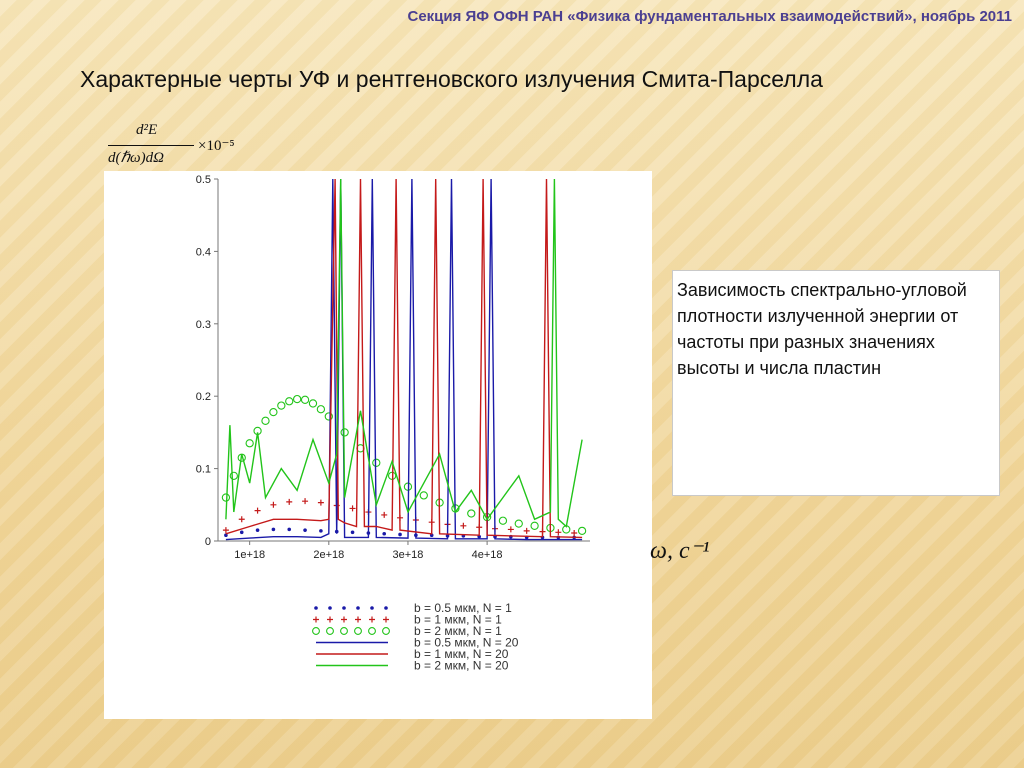 The width and height of the screenshot is (1024, 768). Describe the element at coordinates (207, 361) in the screenshot. I see `y-axis-ticks: 0 0.1 0.2 0.3 0.4 0.5` at that location.